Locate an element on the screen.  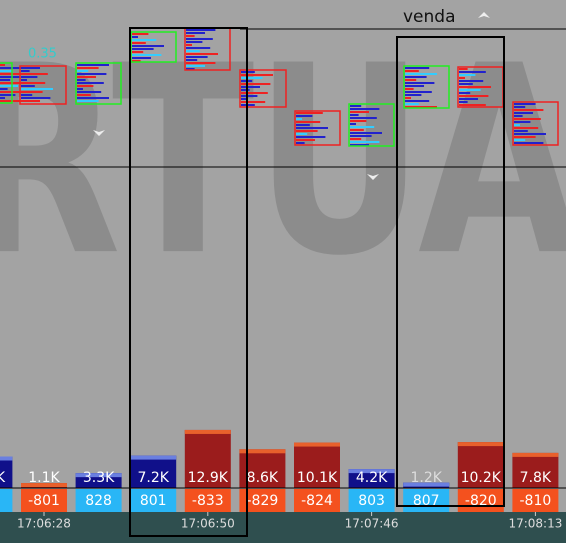
volume-label: 10.2K is located at coordinates (481, 478).